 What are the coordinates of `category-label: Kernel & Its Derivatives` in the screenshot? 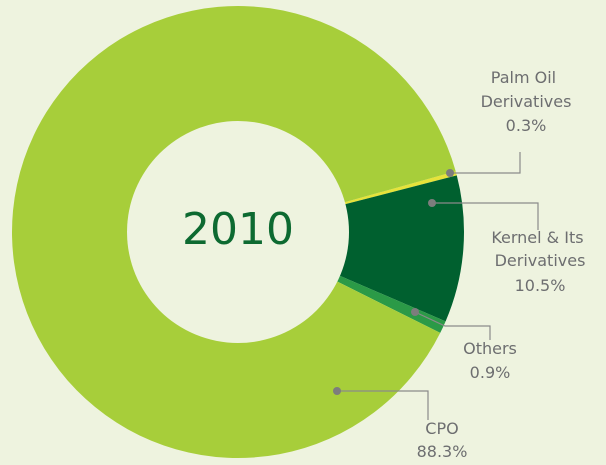 It's located at (539, 249).